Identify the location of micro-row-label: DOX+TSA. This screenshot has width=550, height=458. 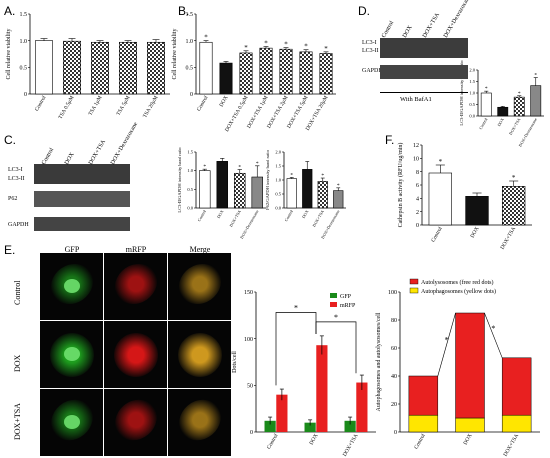
(17, 421).